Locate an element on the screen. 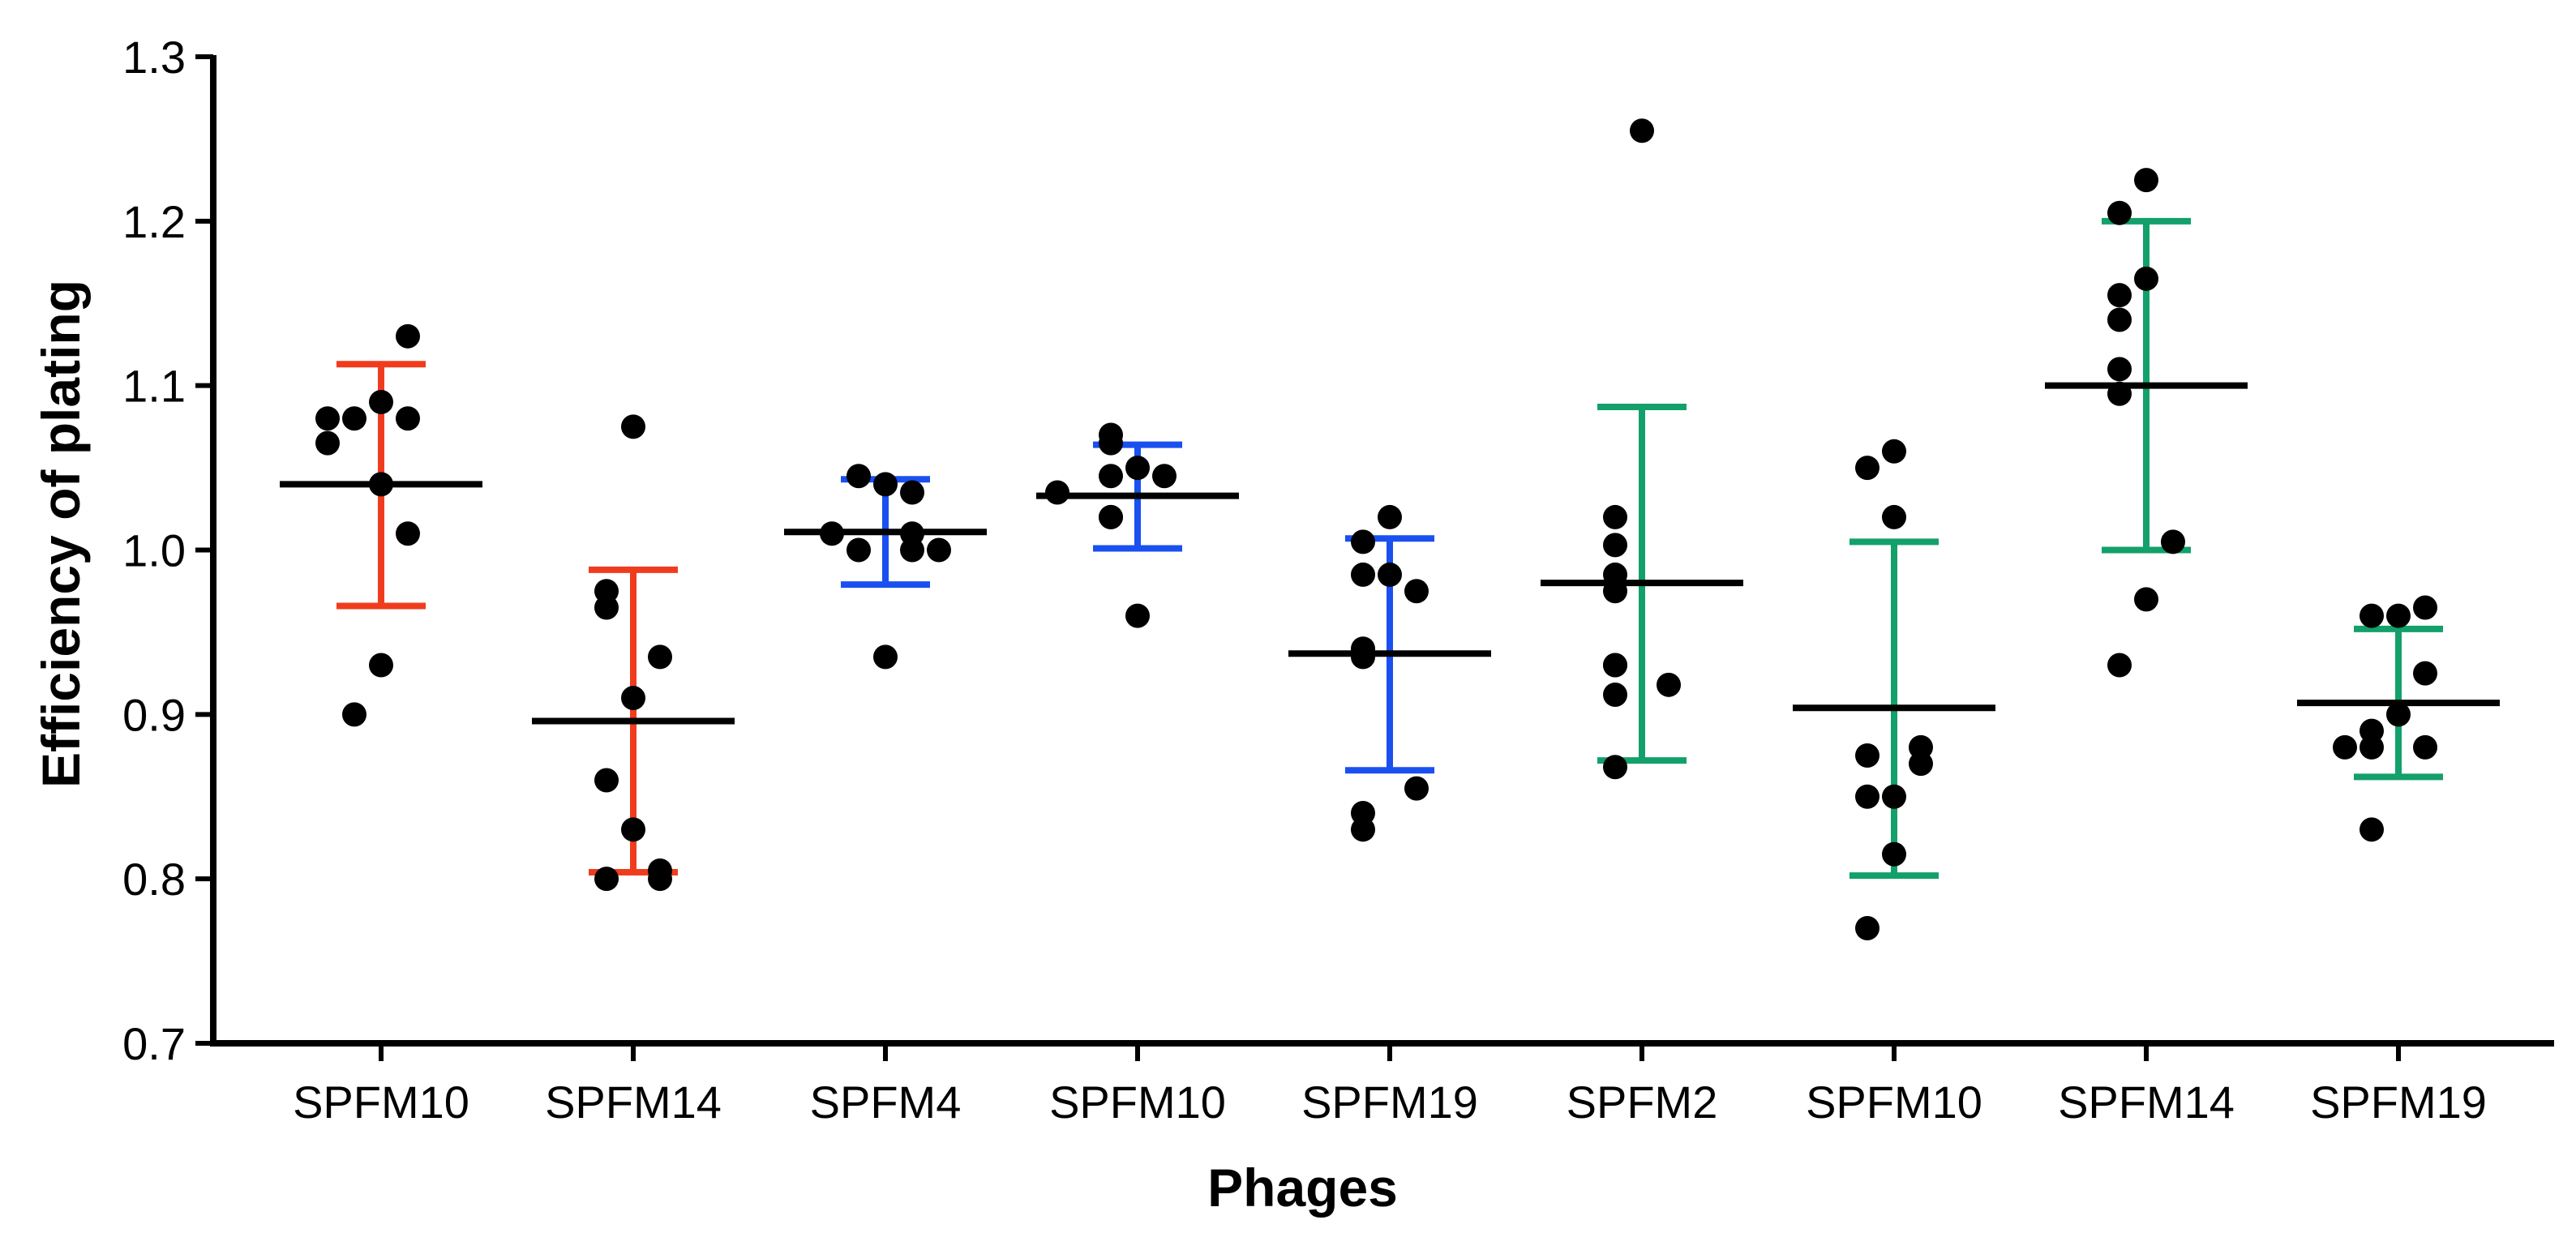 This screenshot has height=1250, width=2576. y-axis-ticks: 0.7 0.8 0.9 1.0 1.1 1.2 1.3 is located at coordinates (167, 550).